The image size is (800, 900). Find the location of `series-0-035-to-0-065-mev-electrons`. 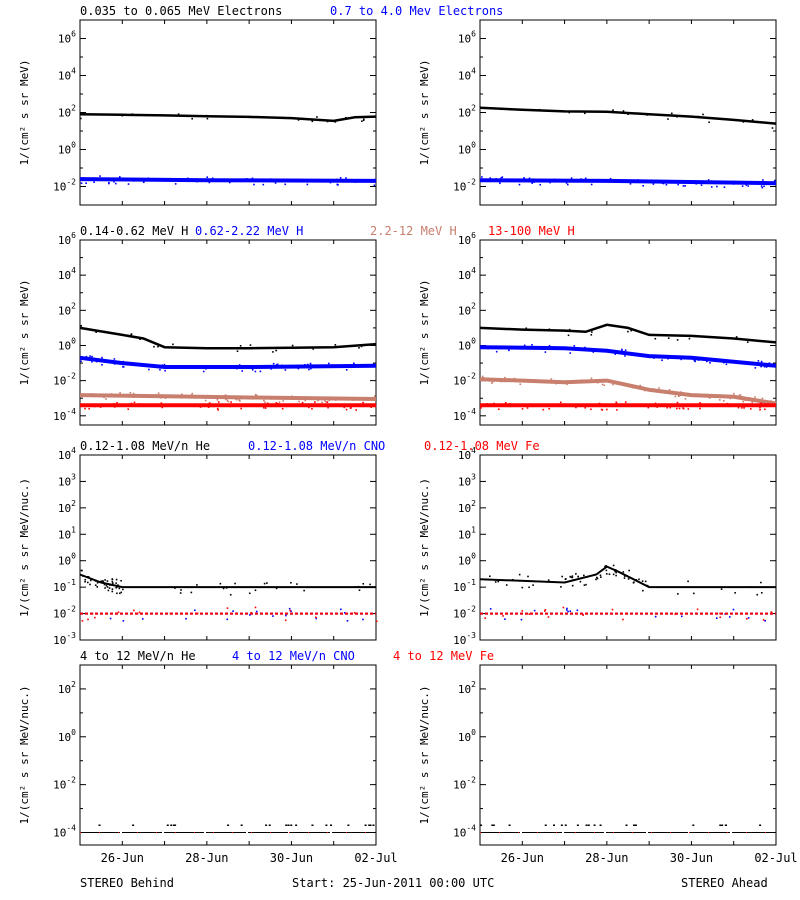

series-0-035-to-0-065-mev-electrons is located at coordinates (228, 118).